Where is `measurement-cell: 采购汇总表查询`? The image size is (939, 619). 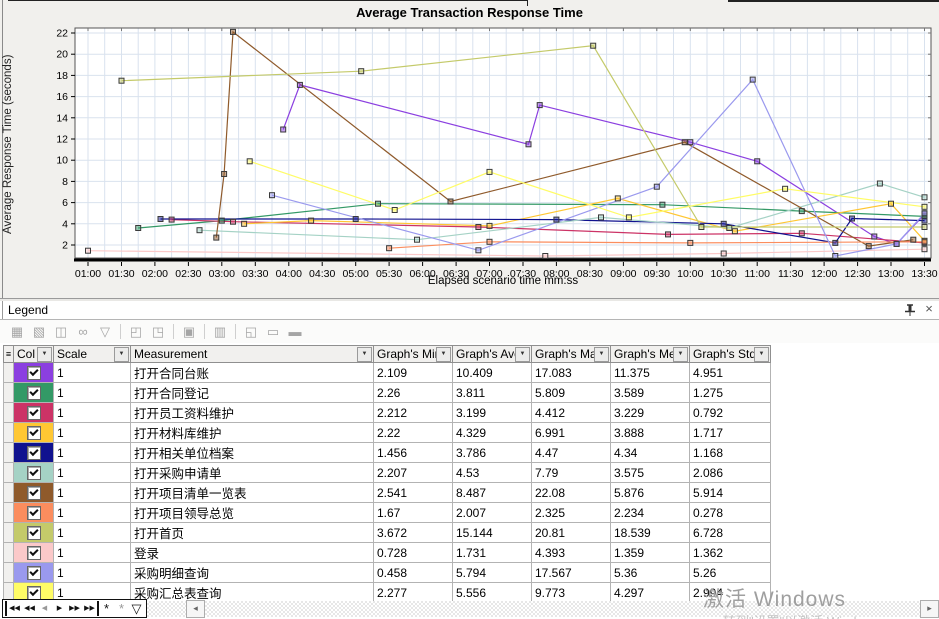
measurement-cell: 采购汇总表查询 is located at coordinates (252, 592).